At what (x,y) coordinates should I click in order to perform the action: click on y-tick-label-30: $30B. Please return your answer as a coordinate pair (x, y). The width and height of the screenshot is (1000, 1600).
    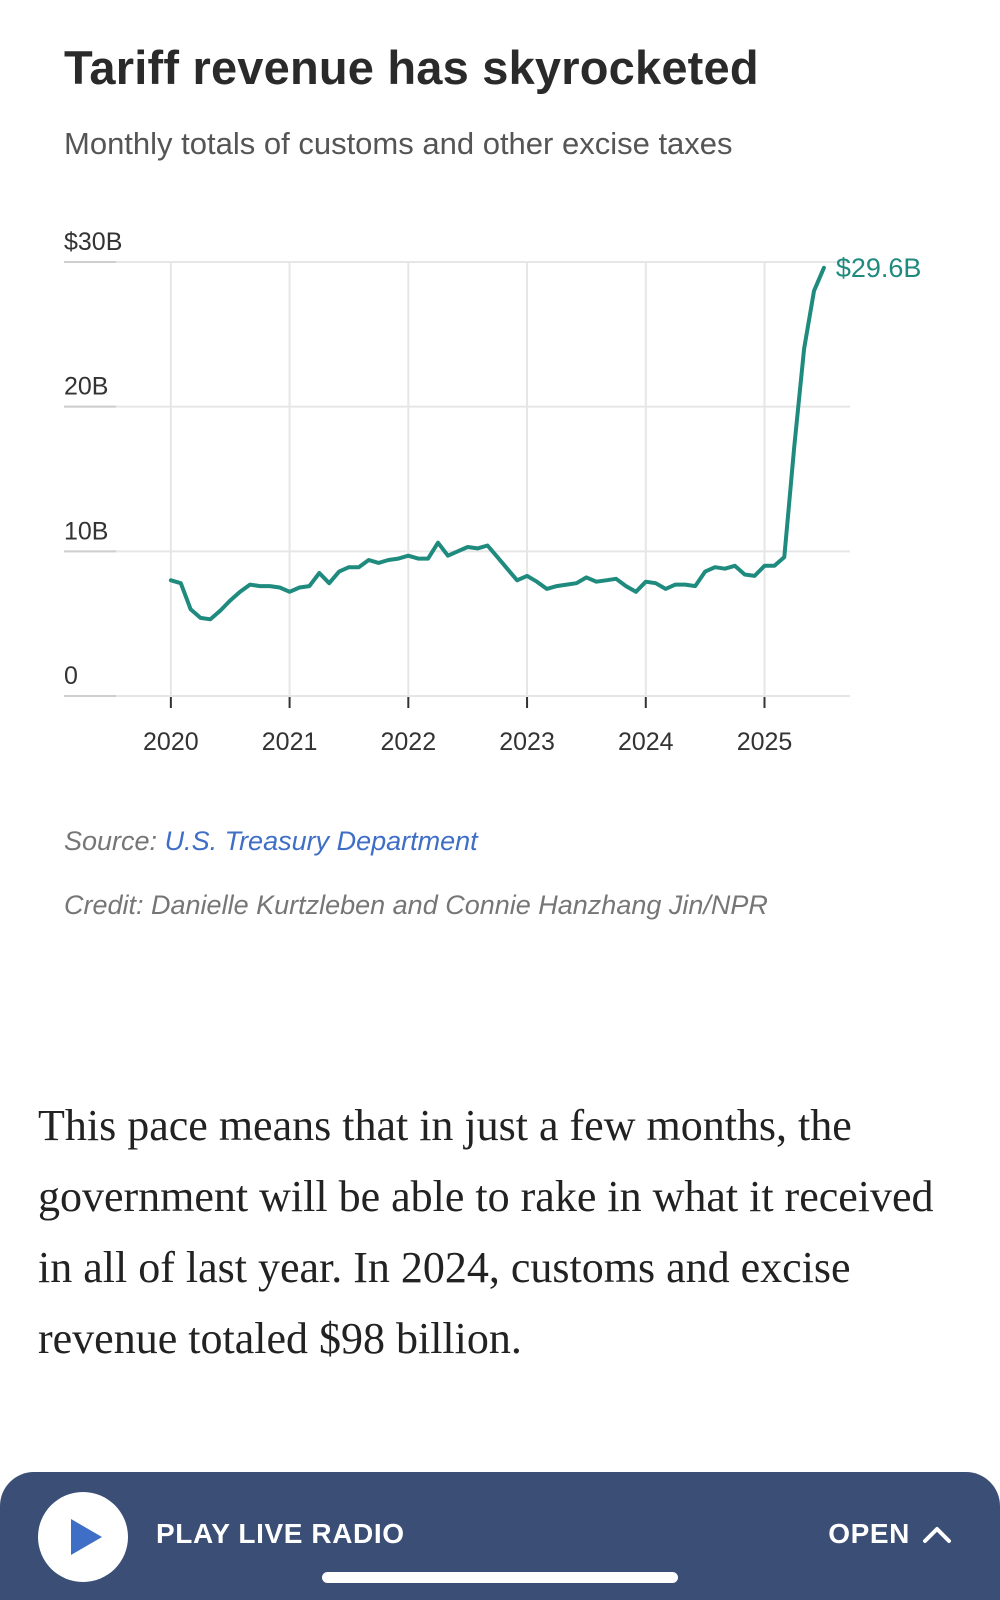
    Looking at the image, I should click on (93, 242).